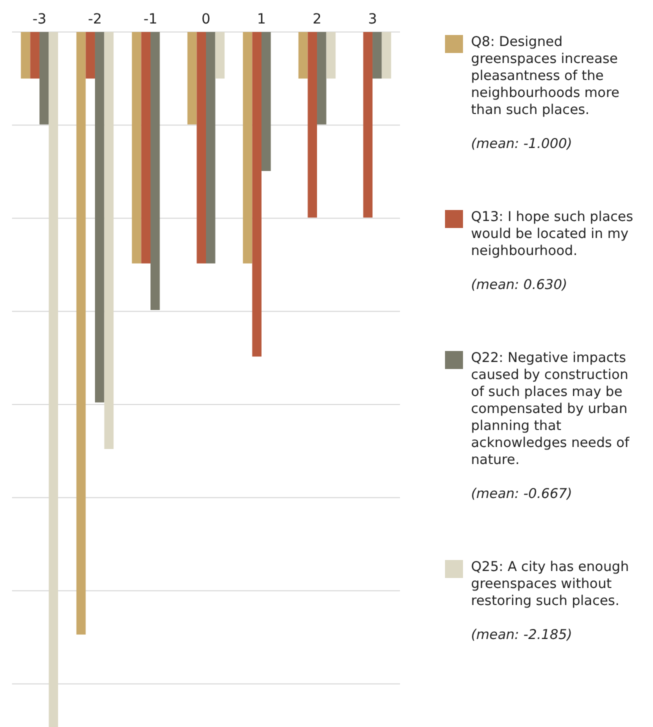 This screenshot has height=727, width=653. Describe the element at coordinates (521, 494) in the screenshot. I see `text: (mean: -0.667)` at that location.